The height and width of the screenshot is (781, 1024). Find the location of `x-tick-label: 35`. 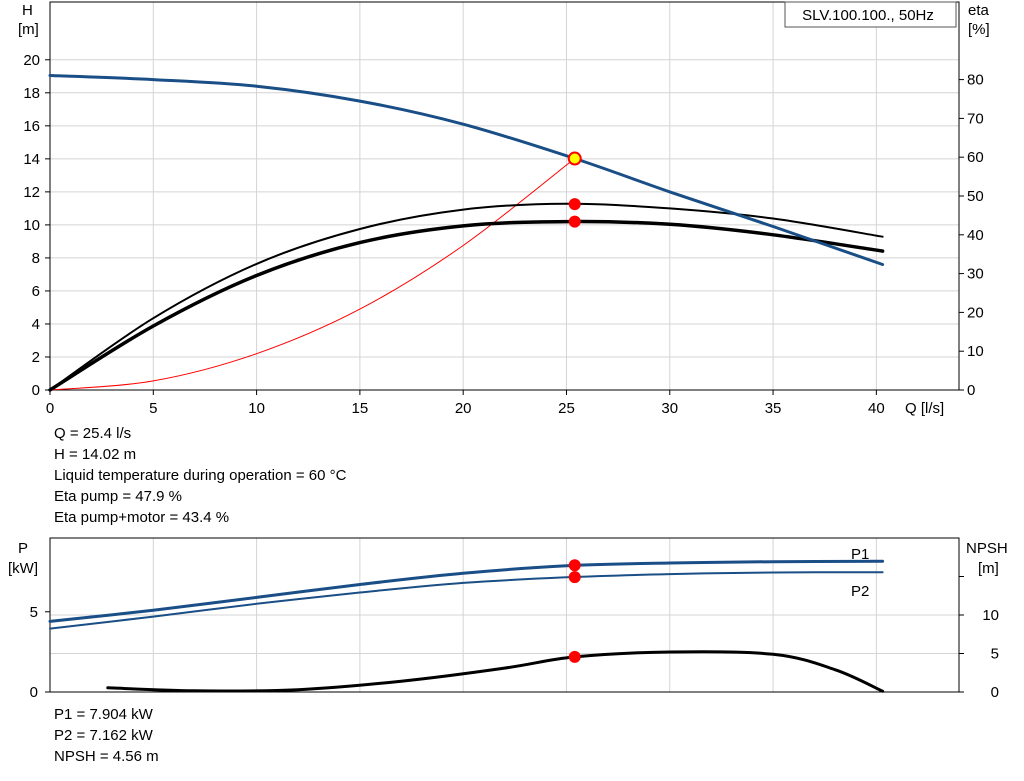

x-tick-label: 35 is located at coordinates (773, 408).